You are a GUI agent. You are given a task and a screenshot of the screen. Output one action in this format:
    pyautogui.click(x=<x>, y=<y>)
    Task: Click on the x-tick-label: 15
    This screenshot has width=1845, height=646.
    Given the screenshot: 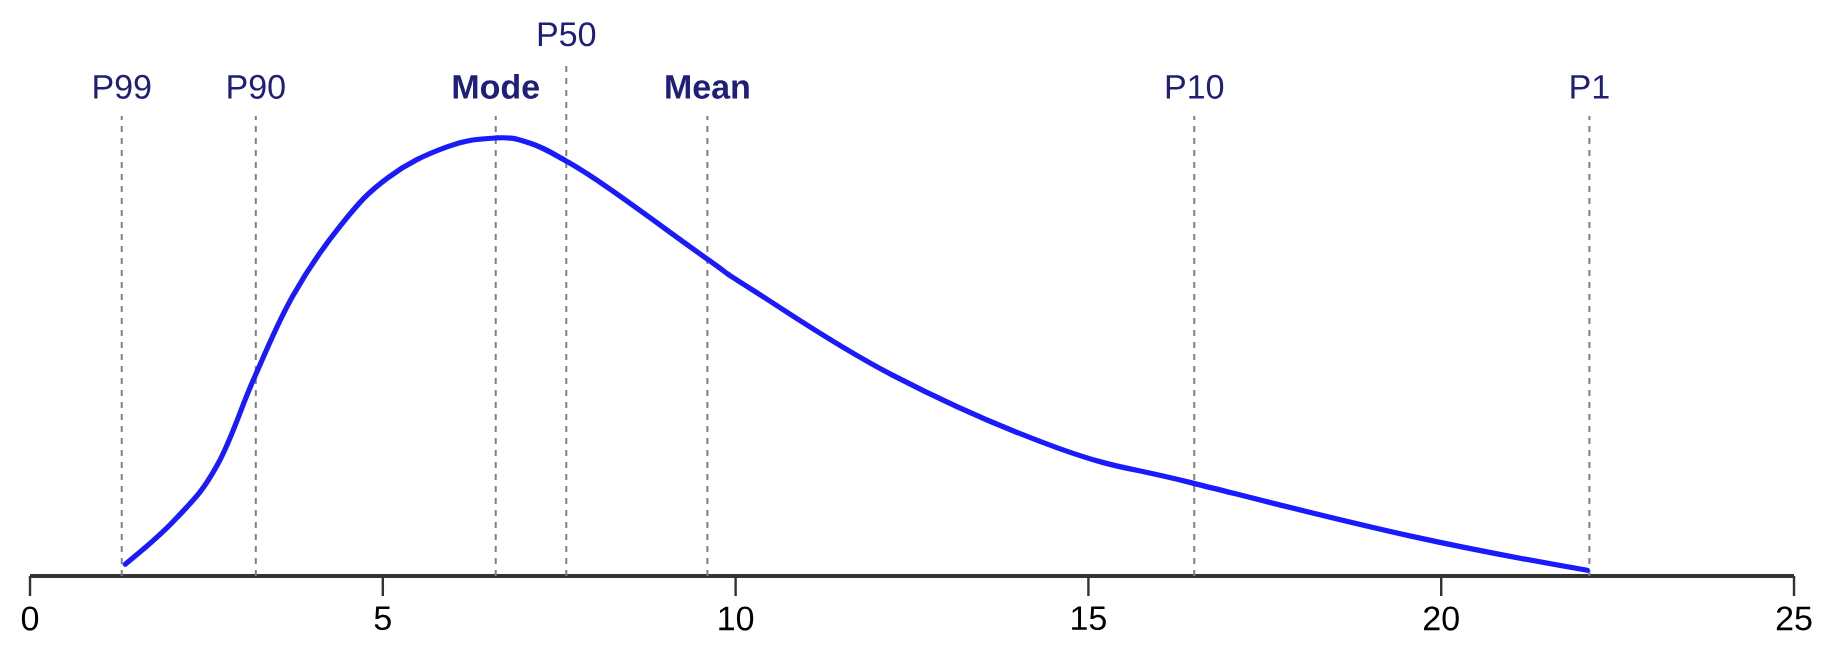 What is the action you would take?
    pyautogui.click(x=1089, y=618)
    